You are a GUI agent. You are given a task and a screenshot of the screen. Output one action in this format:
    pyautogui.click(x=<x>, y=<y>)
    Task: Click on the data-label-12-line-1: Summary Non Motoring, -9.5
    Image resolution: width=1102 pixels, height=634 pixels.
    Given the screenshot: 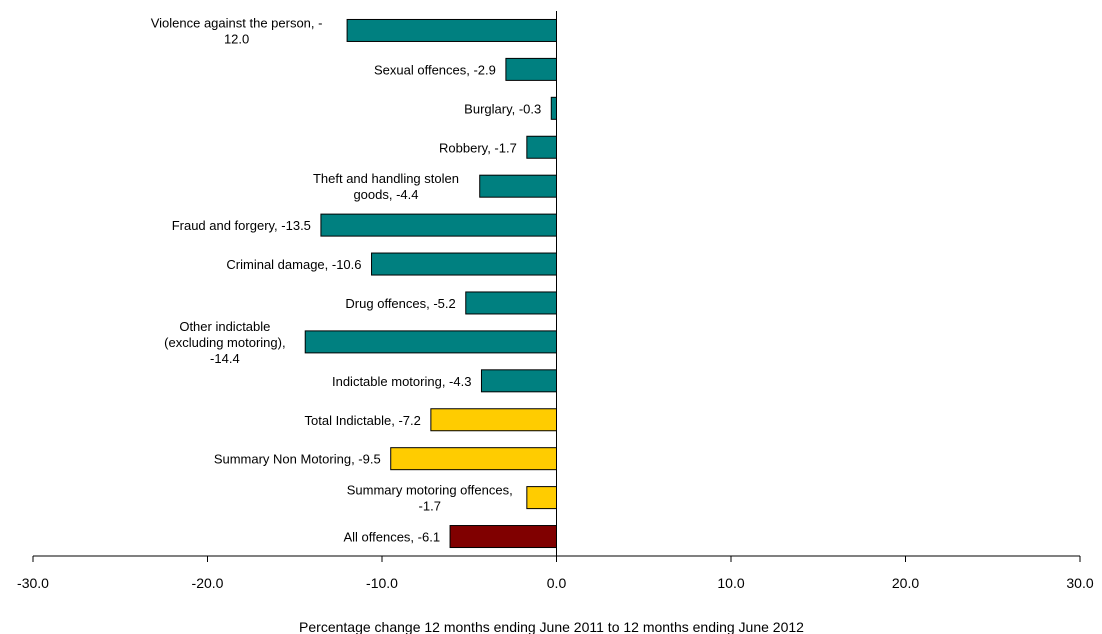 What is the action you would take?
    pyautogui.click(x=297, y=459)
    